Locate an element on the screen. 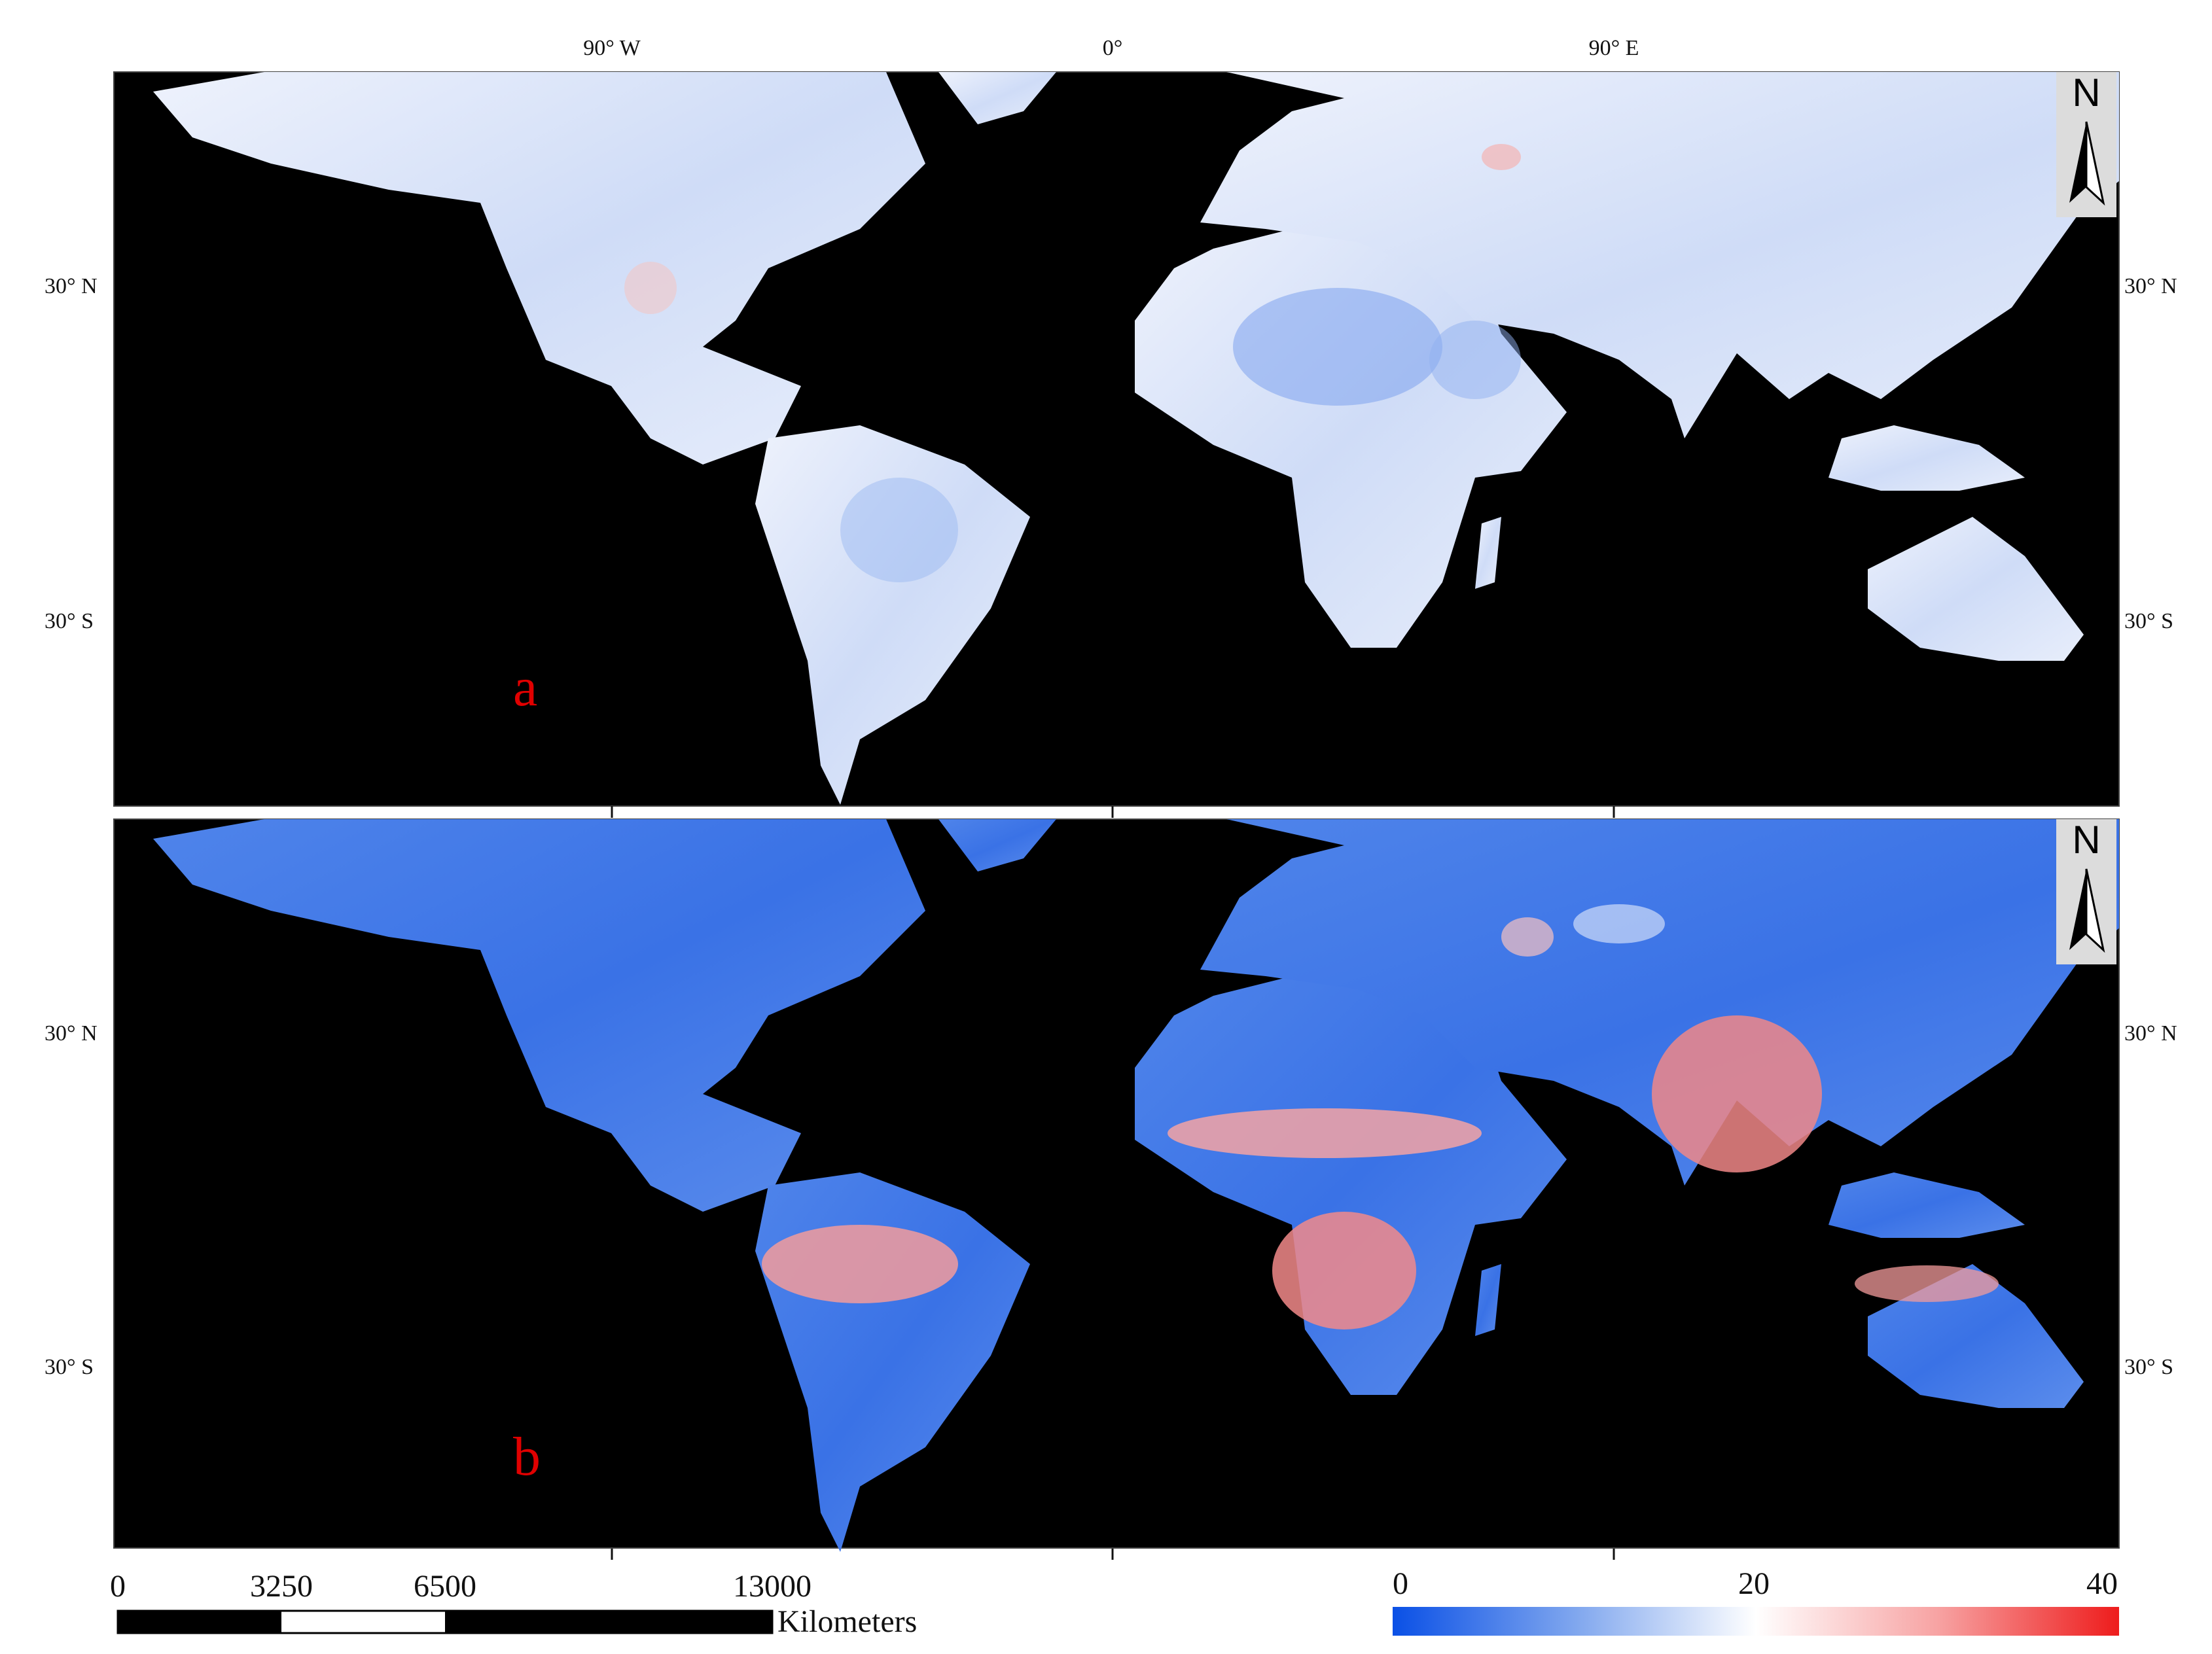 The image size is (2212, 1654). north-label-a: N is located at coordinates (2086, 92).